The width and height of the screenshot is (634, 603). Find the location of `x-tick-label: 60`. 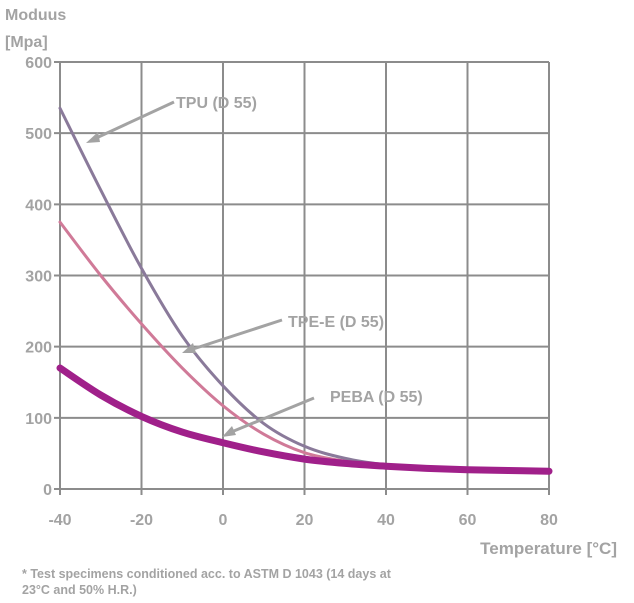

x-tick-label: 60 is located at coordinates (468, 520).